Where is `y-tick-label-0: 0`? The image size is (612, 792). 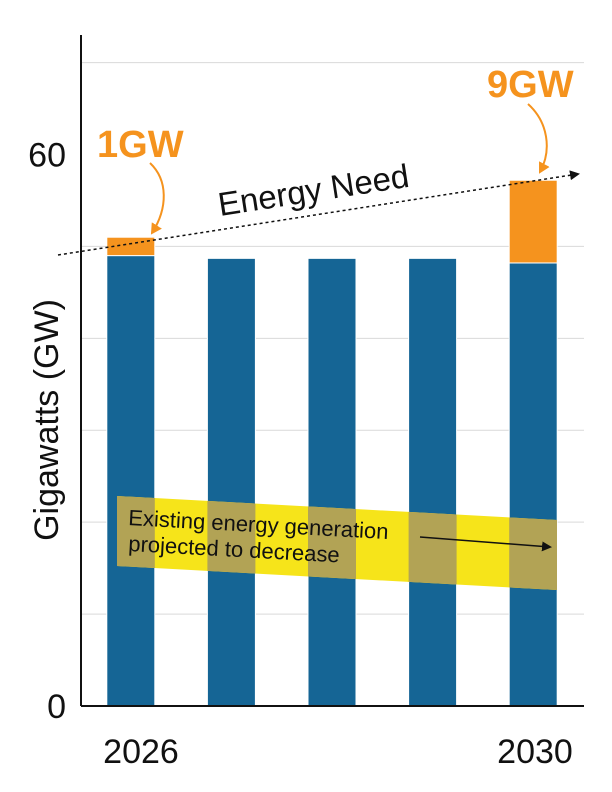 y-tick-label-0: 0 is located at coordinates (56, 707).